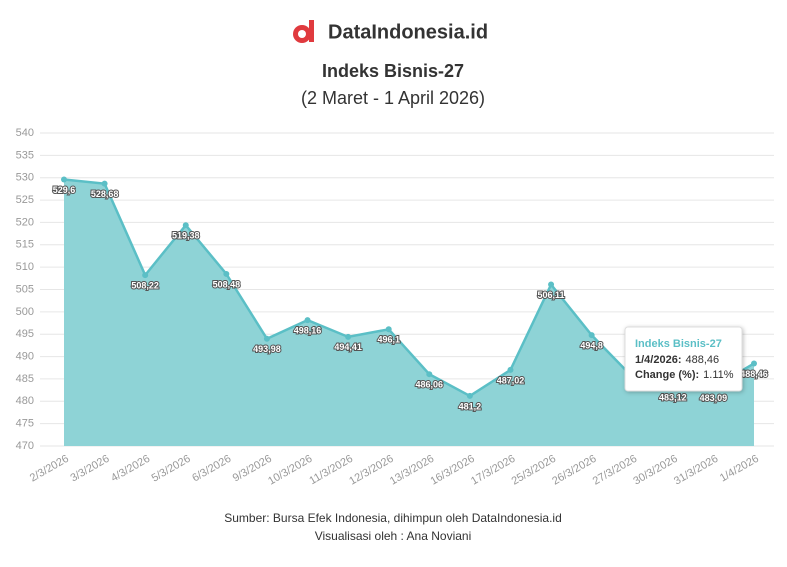 The image size is (787, 567). What do you see at coordinates (25, 245) in the screenshot?
I see `y-tick-label: 515` at bounding box center [25, 245].